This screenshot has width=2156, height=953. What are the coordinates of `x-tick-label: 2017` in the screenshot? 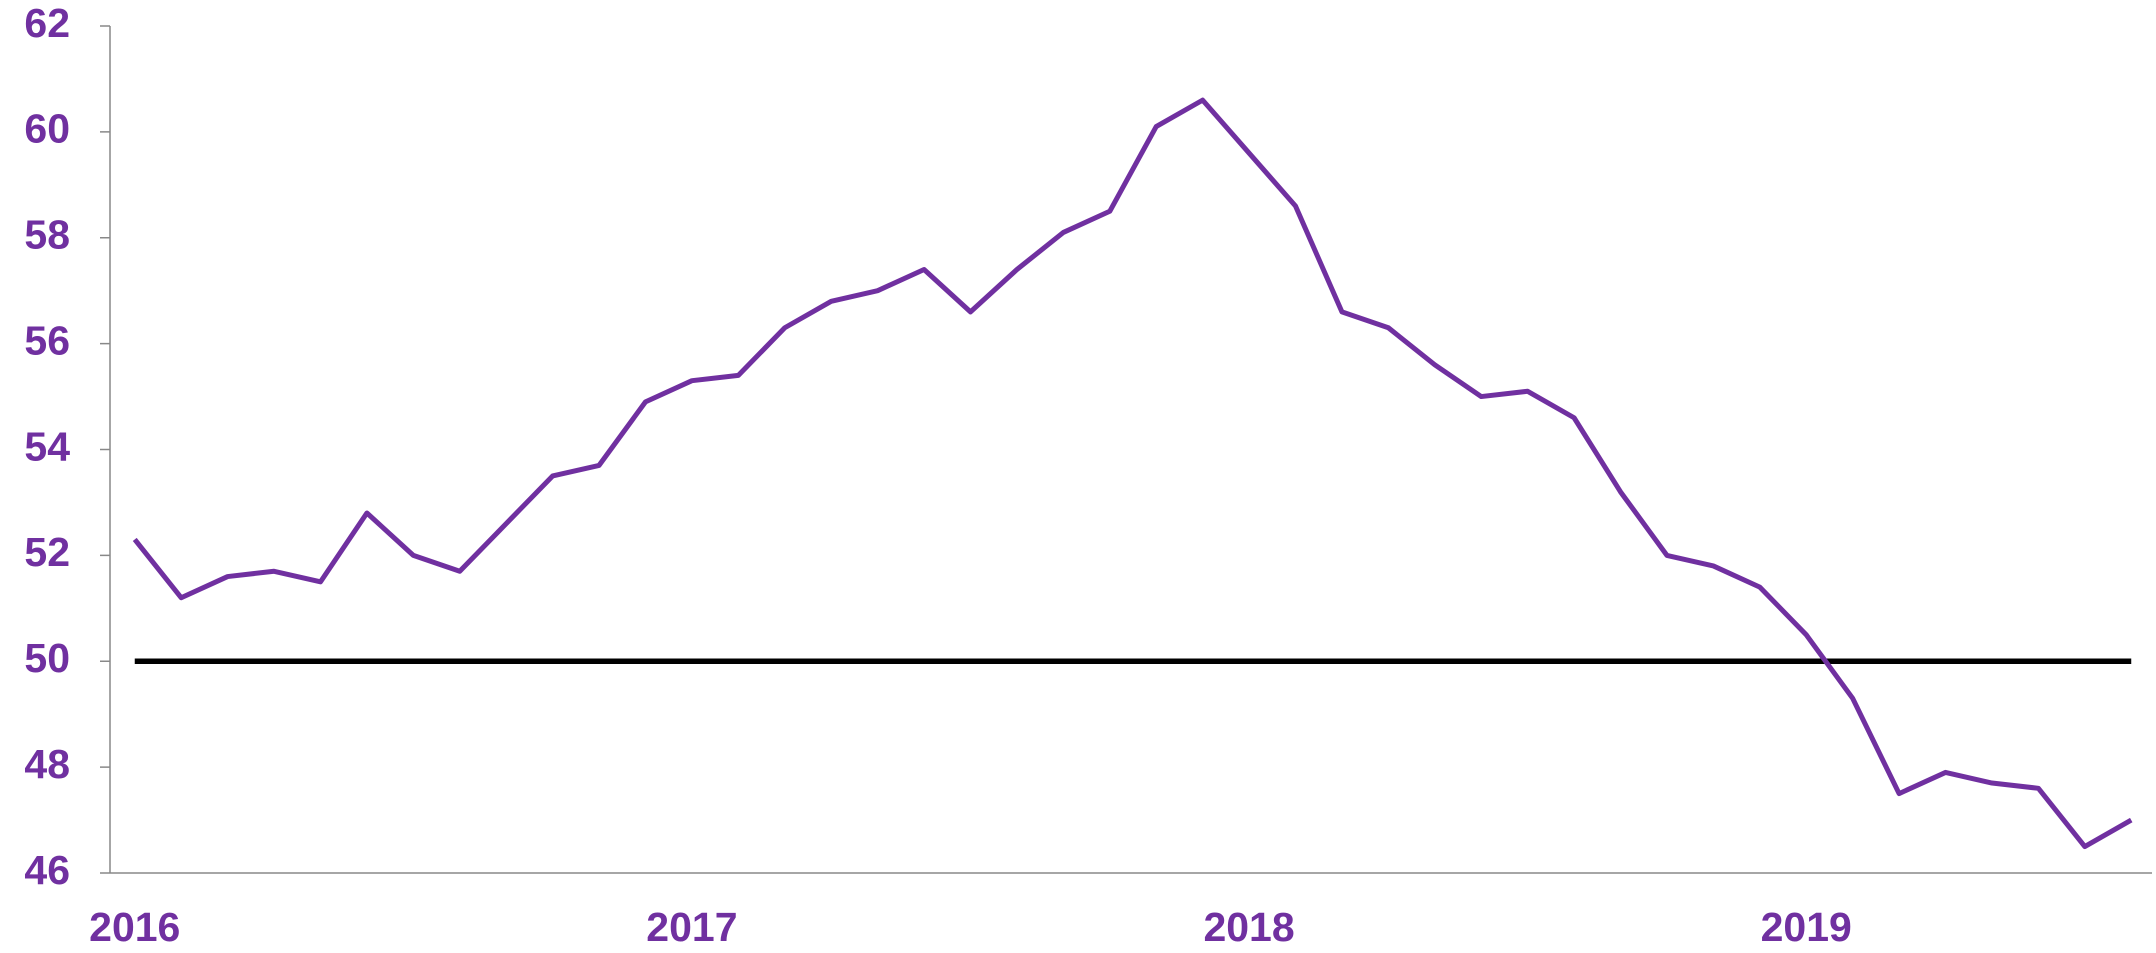 It's located at (691, 927).